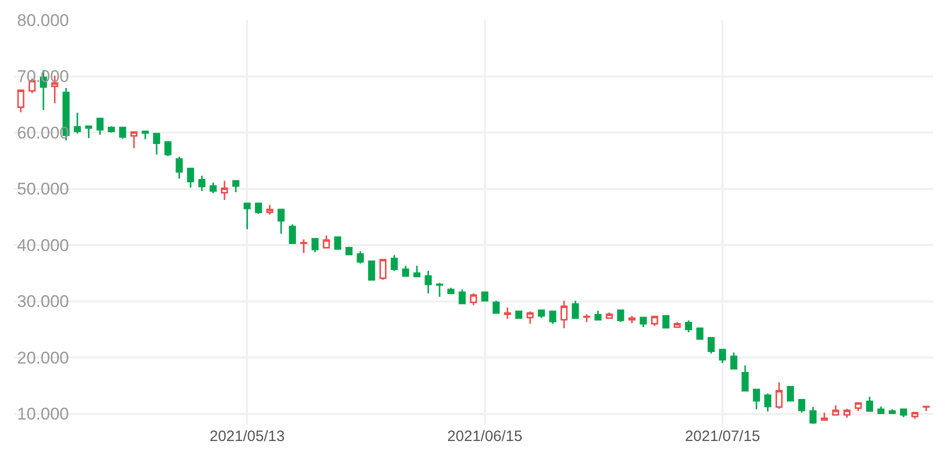 This screenshot has height=469, width=945. Describe the element at coordinates (43, 302) in the screenshot. I see `y-tick-label: 30.000` at that location.